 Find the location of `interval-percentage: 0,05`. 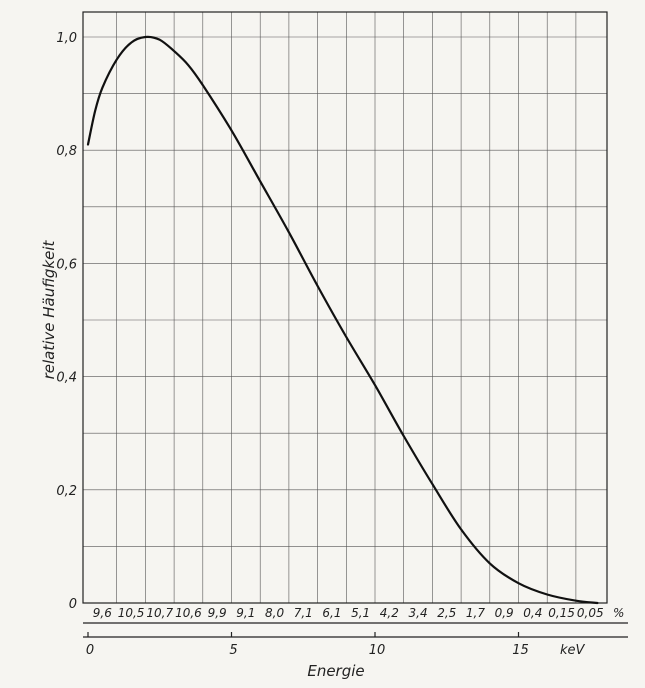

interval-percentage: 0,05 is located at coordinates (590, 613).